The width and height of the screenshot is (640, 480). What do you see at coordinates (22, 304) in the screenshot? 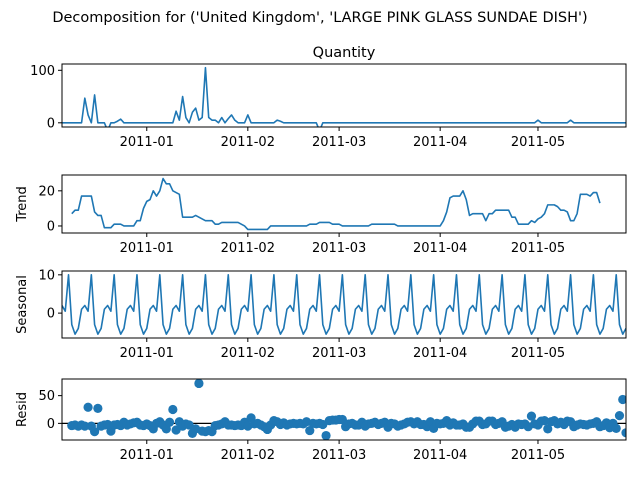
I see `y-axis-label: Seasonal` at bounding box center [22, 304].